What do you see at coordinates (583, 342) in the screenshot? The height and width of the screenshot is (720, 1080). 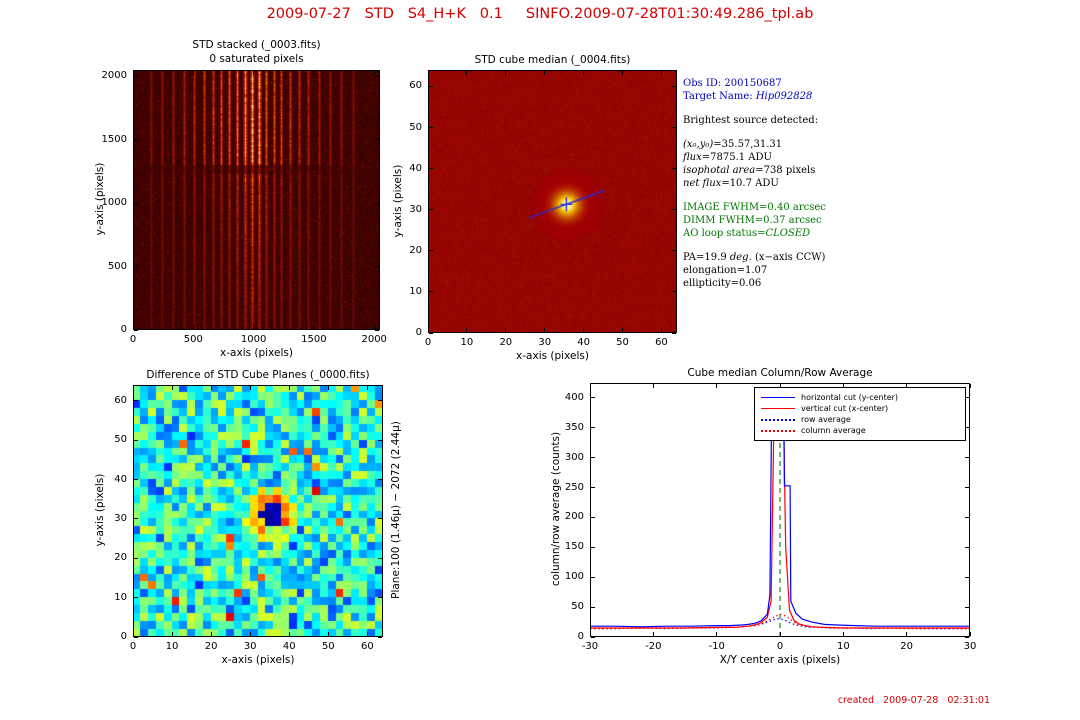 I see `x-tick-label: 40` at bounding box center [583, 342].